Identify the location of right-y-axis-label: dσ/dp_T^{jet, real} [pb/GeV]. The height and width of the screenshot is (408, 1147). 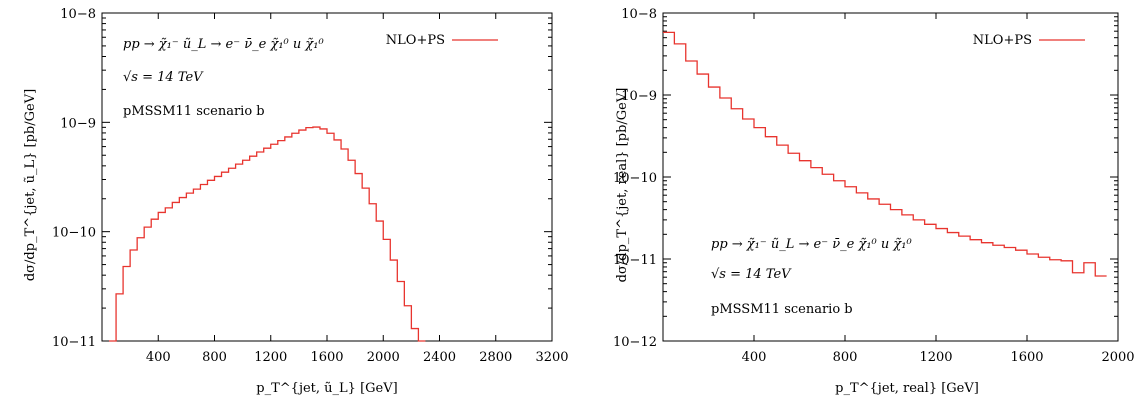
(622, 185).